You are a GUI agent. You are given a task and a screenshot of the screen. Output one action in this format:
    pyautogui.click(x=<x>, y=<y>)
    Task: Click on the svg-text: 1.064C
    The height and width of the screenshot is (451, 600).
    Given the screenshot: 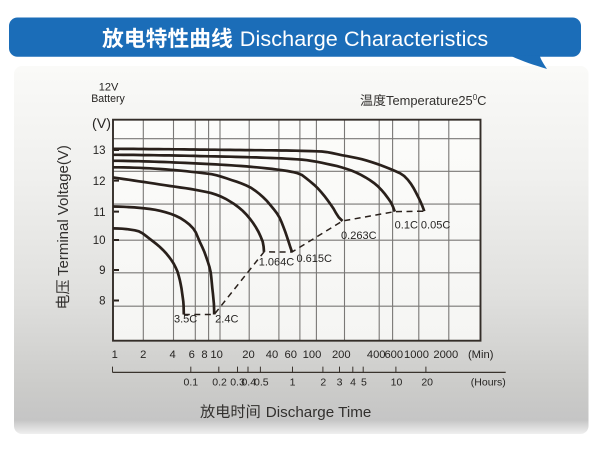 What is the action you would take?
    pyautogui.click(x=277, y=262)
    